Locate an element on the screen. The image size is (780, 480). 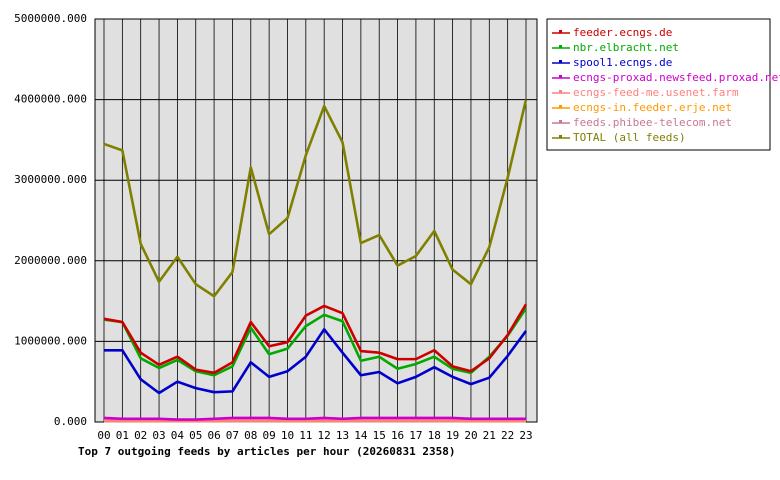
legend-label: TOTAL (all feeds) is located at coordinates (629, 137).